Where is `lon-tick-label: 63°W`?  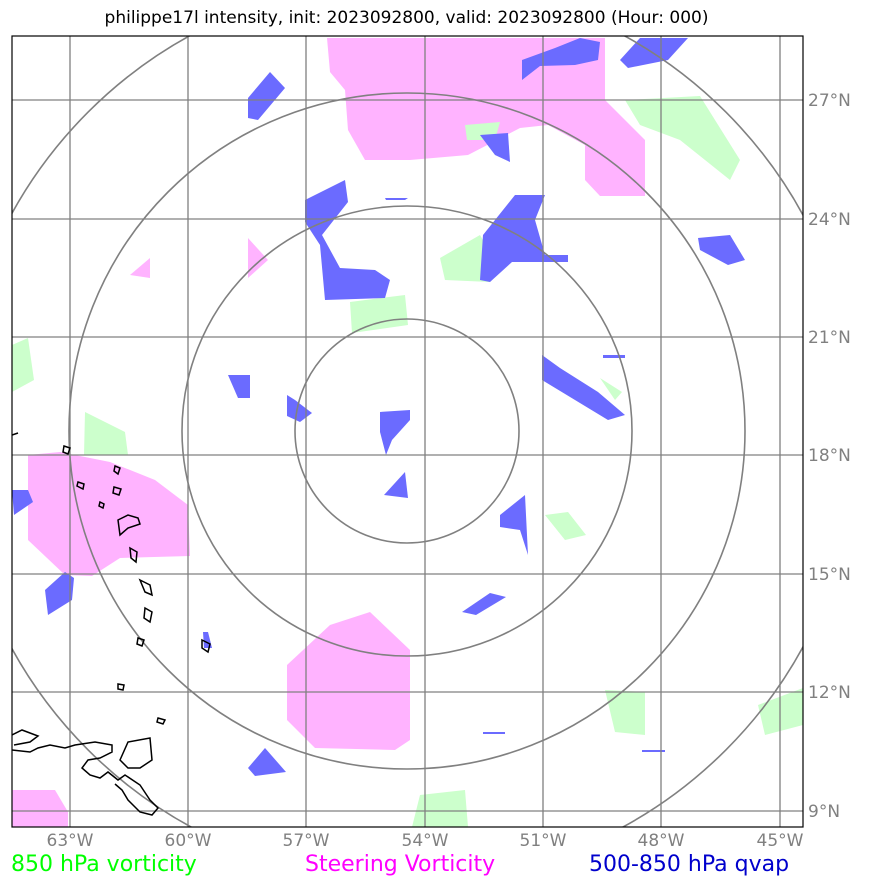
lon-tick-label: 63°W is located at coordinates (70, 841).